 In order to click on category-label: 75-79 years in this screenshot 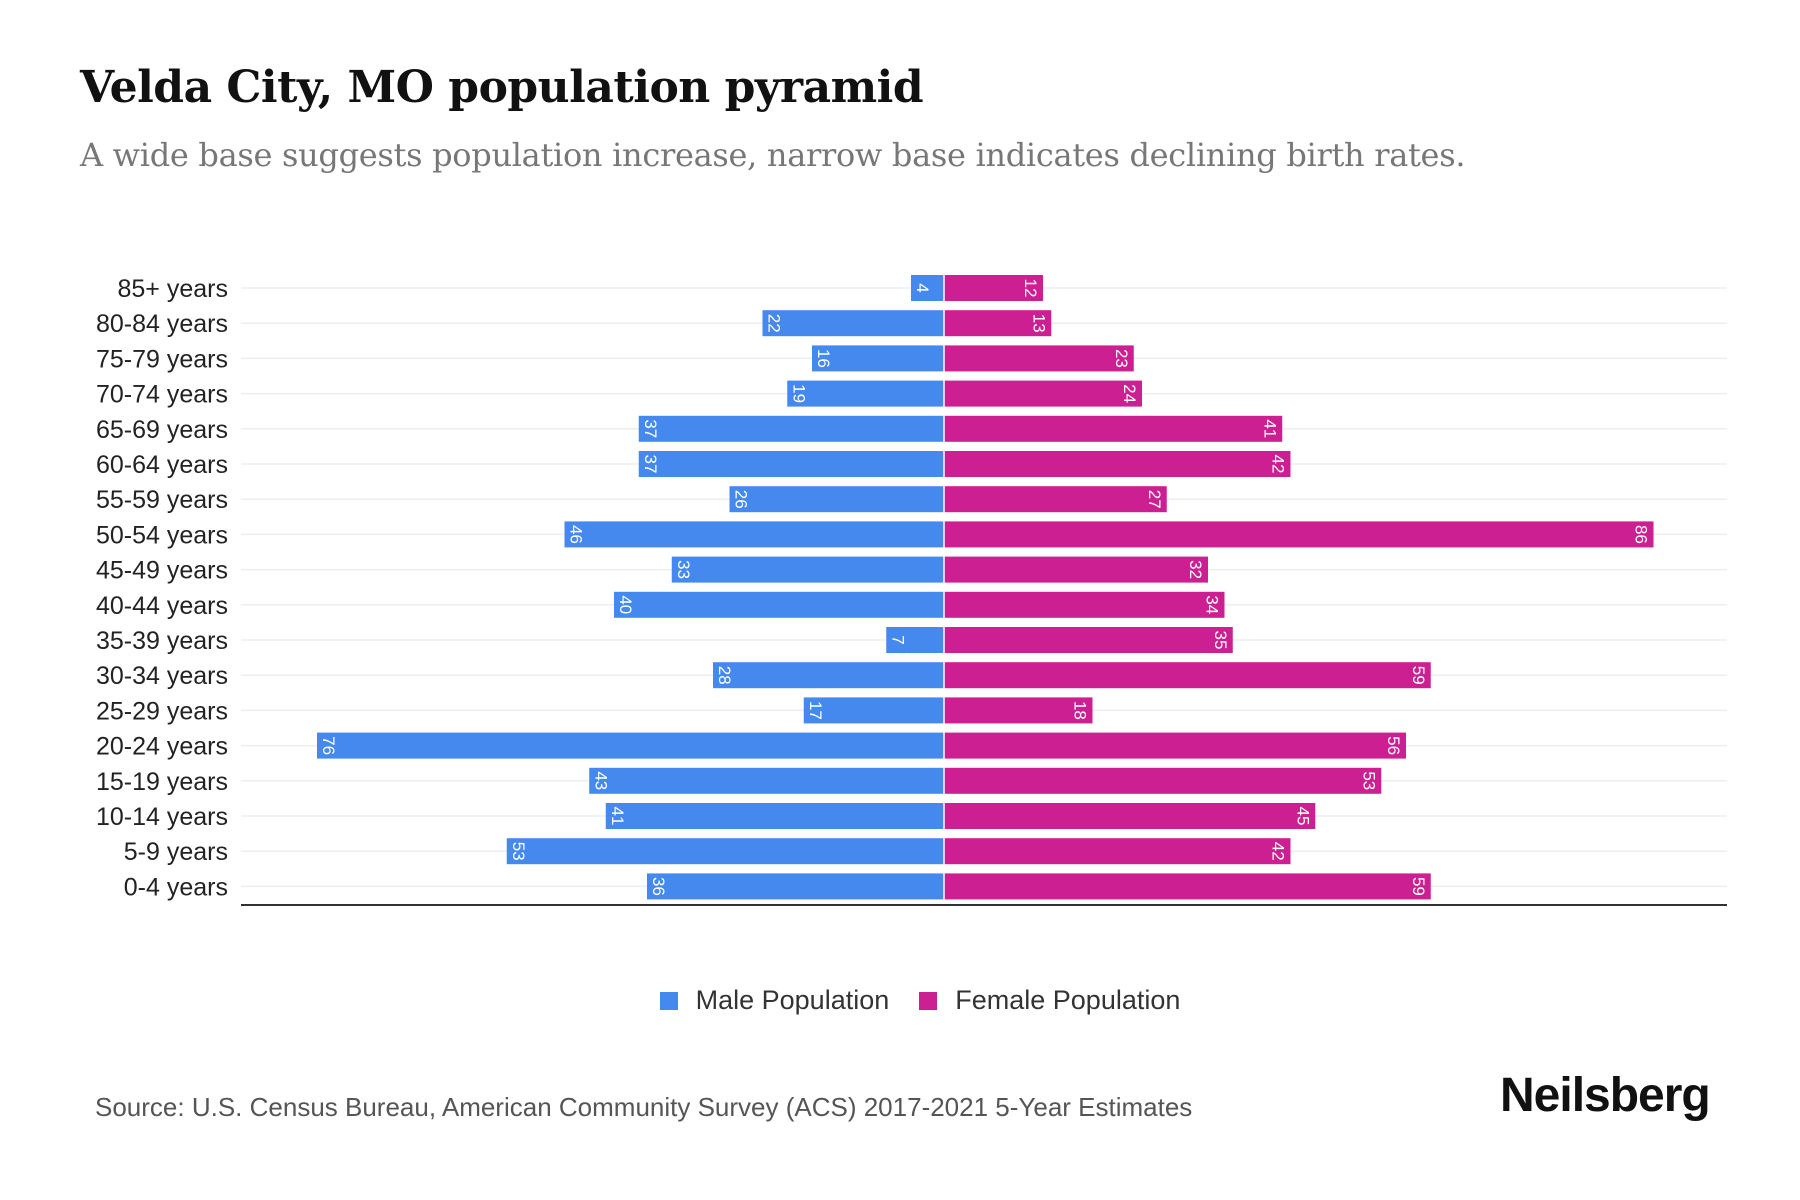, I will do `click(162, 359)`.